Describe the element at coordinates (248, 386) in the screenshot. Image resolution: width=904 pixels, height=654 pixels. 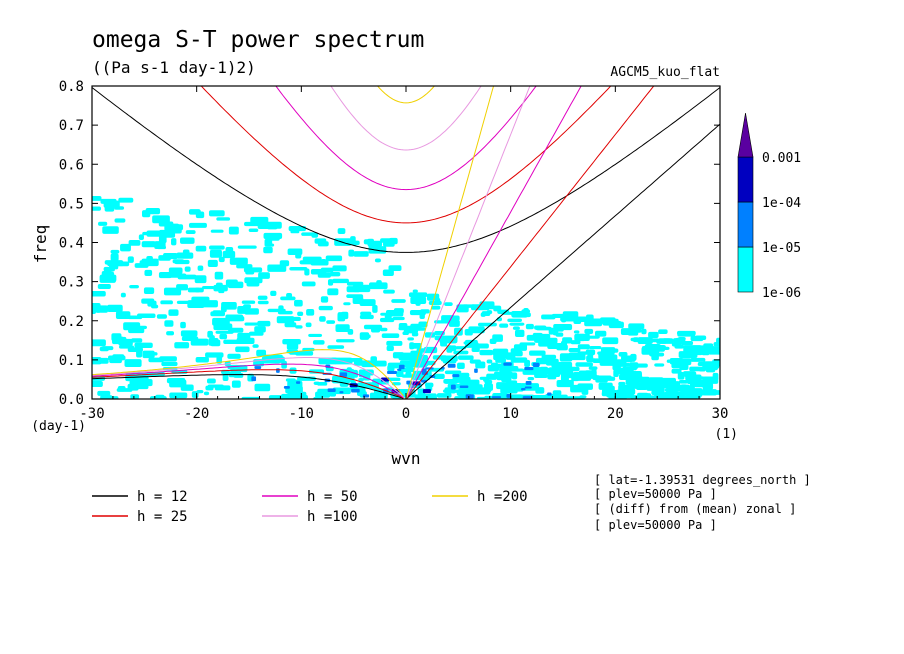
I see `rossby-wave-line` at that location.